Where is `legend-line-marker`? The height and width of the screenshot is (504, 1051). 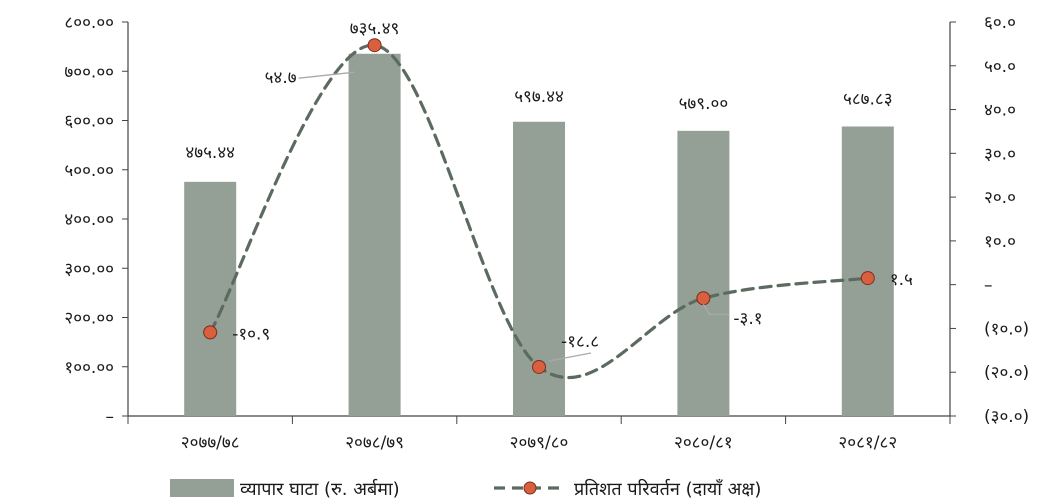
legend-line-marker is located at coordinates (530, 488).